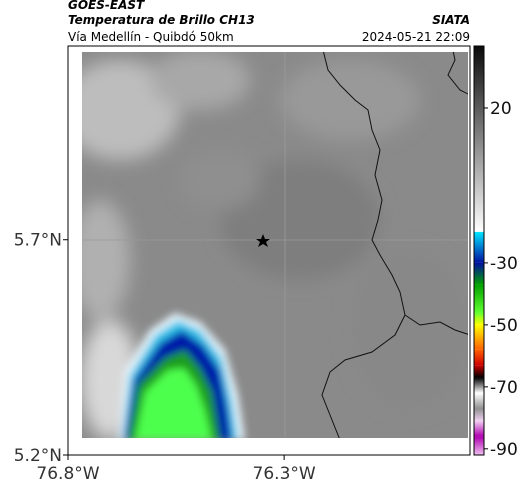 Image resolution: width=526 pixels, height=491 pixels. What do you see at coordinates (284, 474) in the screenshot?
I see `lon-tick-label: 76.3°W` at bounding box center [284, 474].